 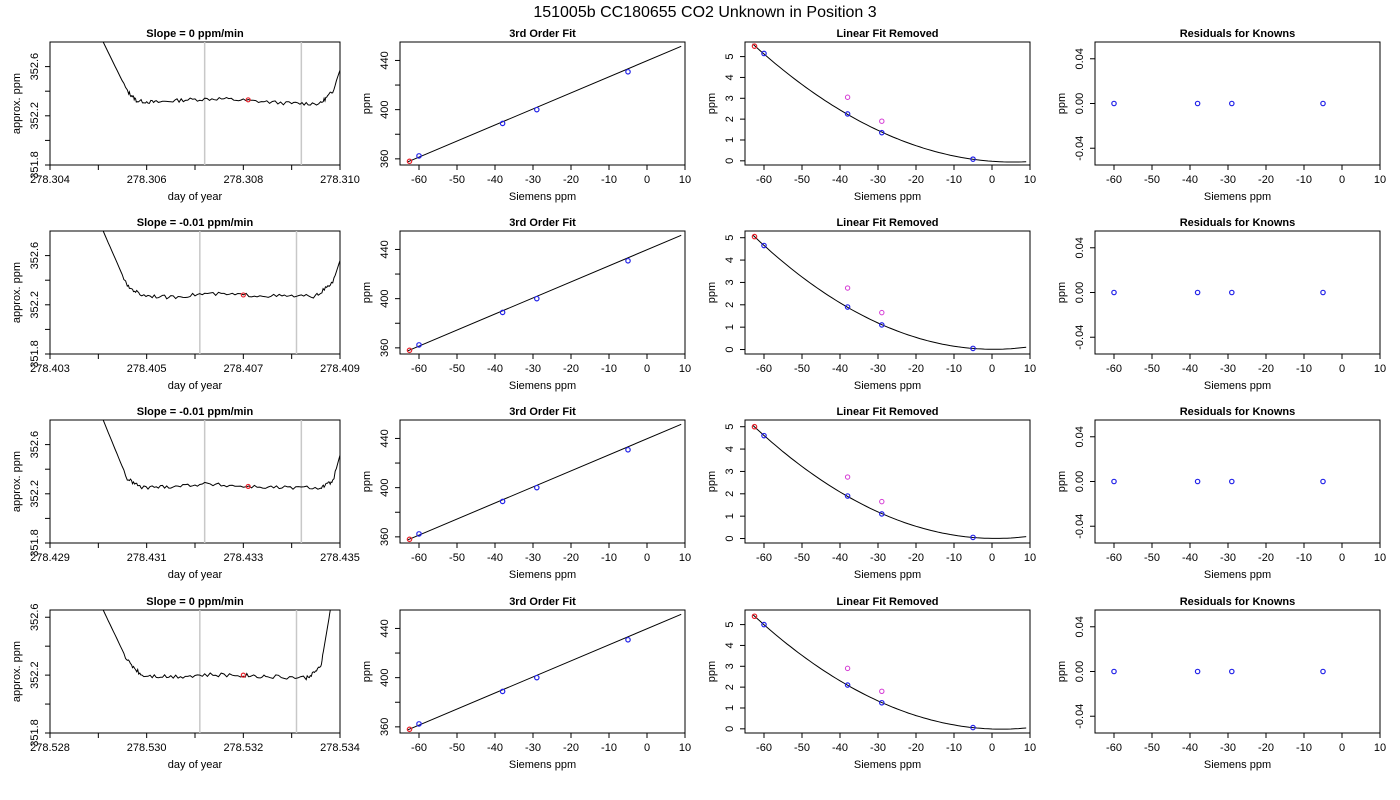 I want to click on x-tick-label: 278.304, so click(x=50, y=180).